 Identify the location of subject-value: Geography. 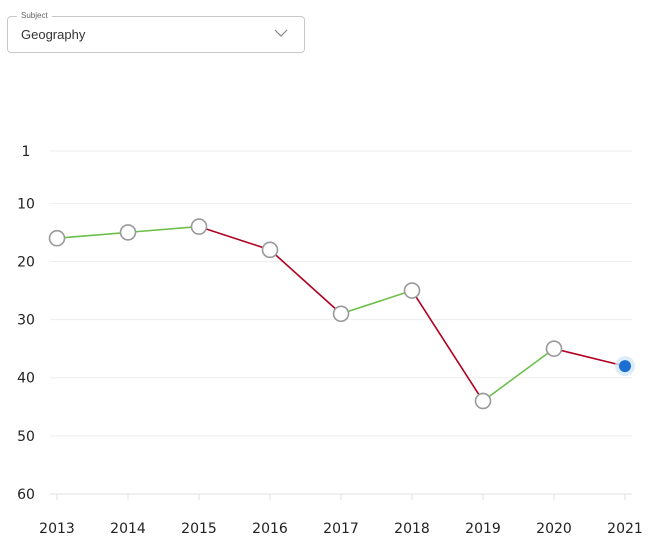
(53, 34).